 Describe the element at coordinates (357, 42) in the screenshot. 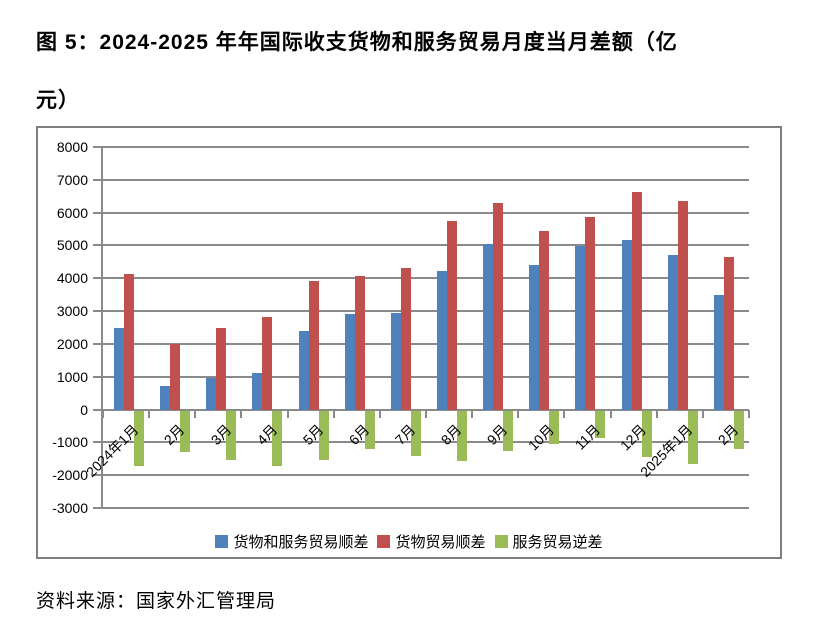

I see `figure-title-line-1: 图 5：2024-2025 年年国际收支货物和服务贸易月度当月差额（亿` at that location.